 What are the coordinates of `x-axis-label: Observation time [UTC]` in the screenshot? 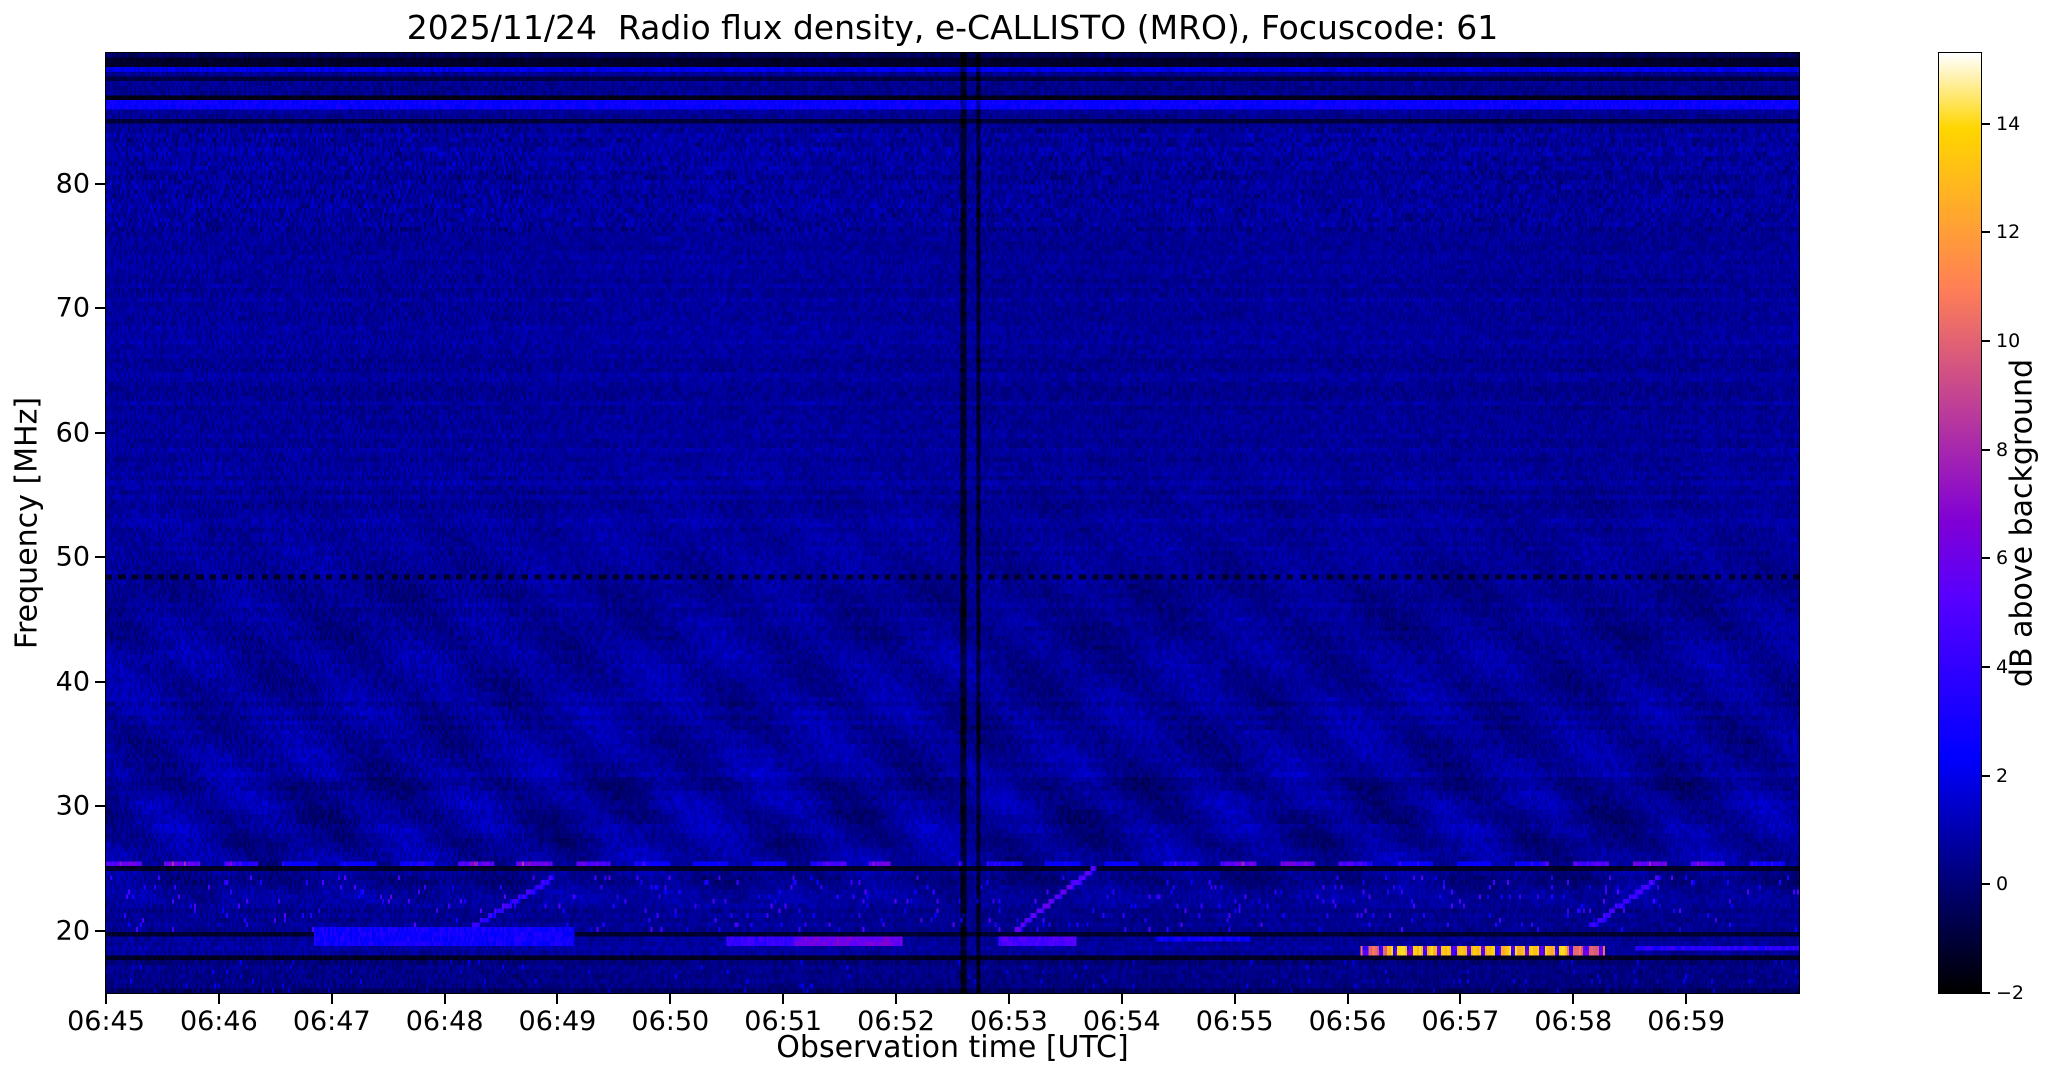 It's located at (952, 1047).